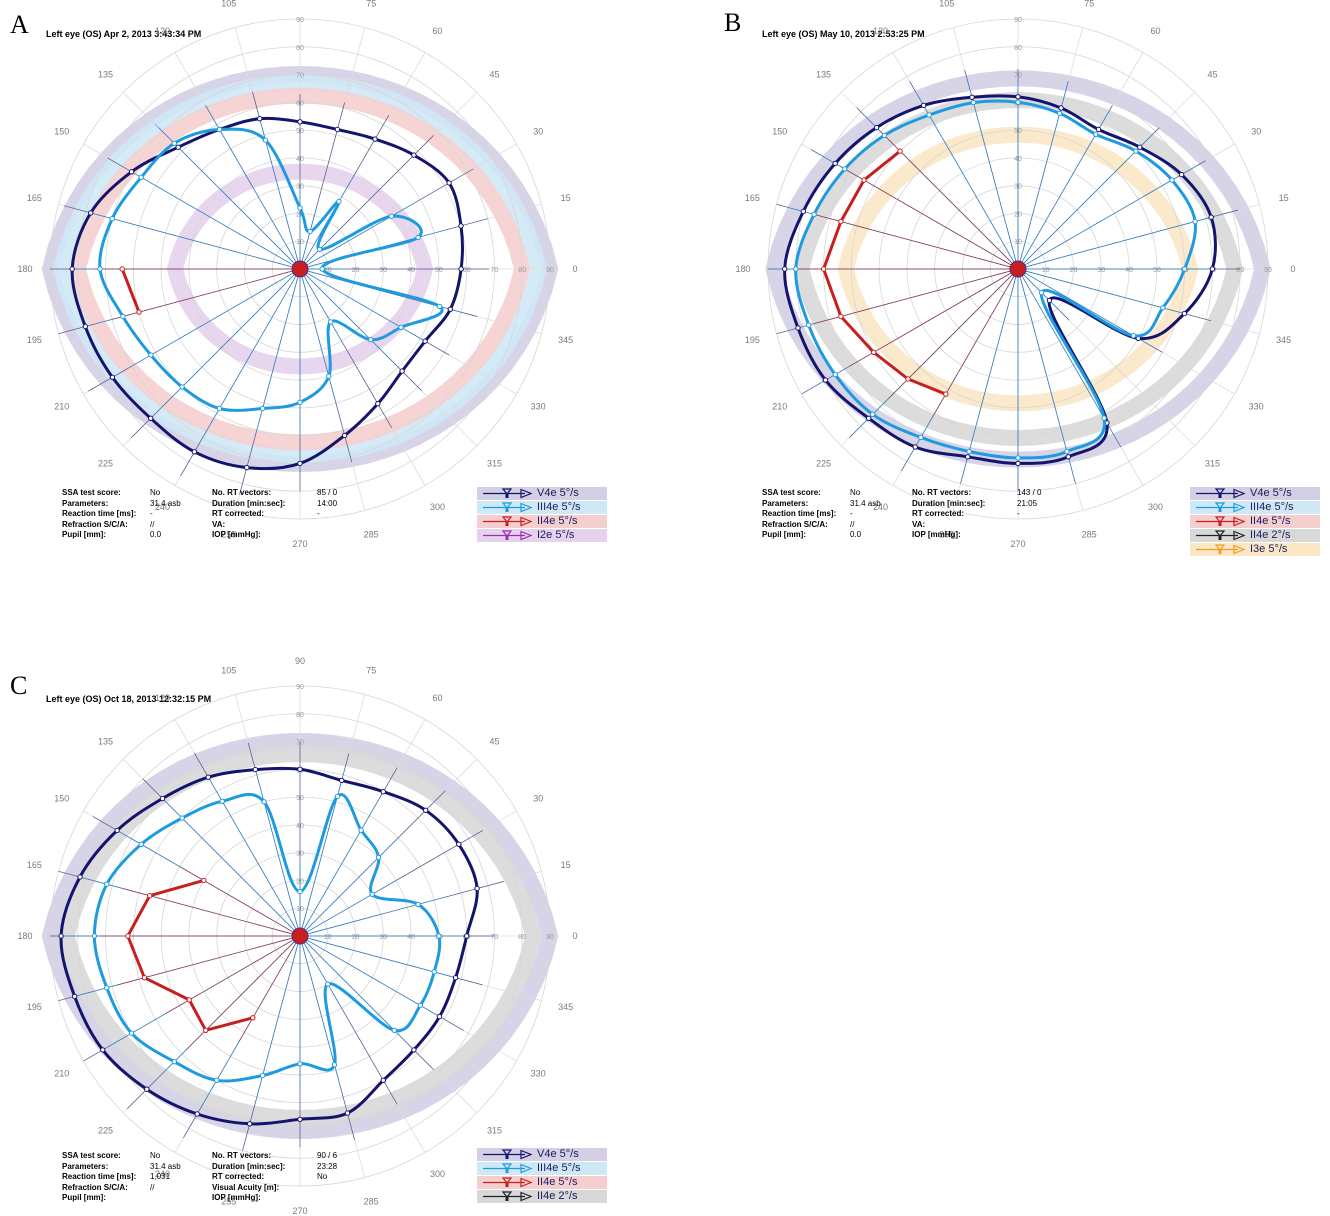  Describe the element at coordinates (152, 1187) in the screenshot. I see `param-value: //` at that location.